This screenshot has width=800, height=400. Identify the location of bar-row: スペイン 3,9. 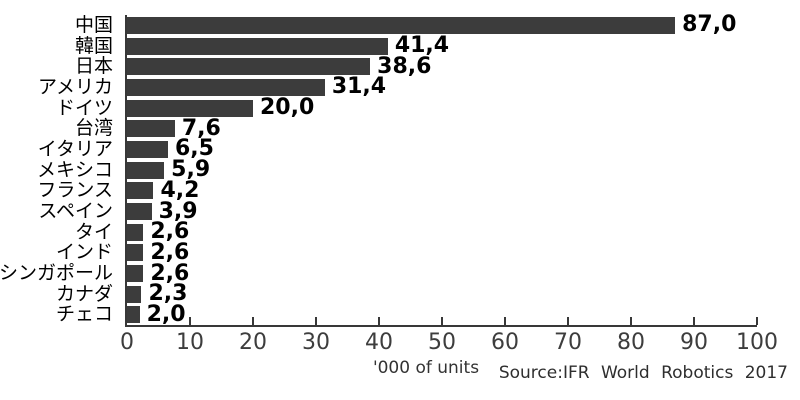
(380, 211).